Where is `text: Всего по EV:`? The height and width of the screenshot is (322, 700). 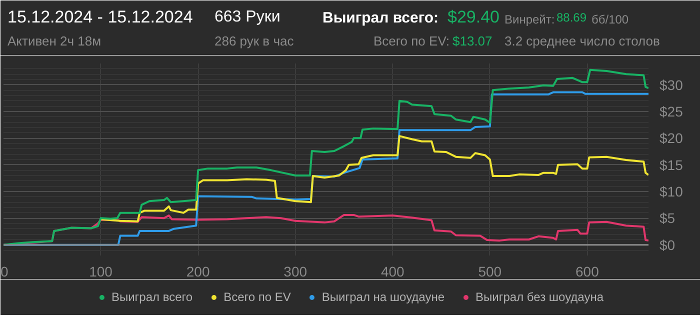
text: Всего по EV: is located at coordinates (411, 41).